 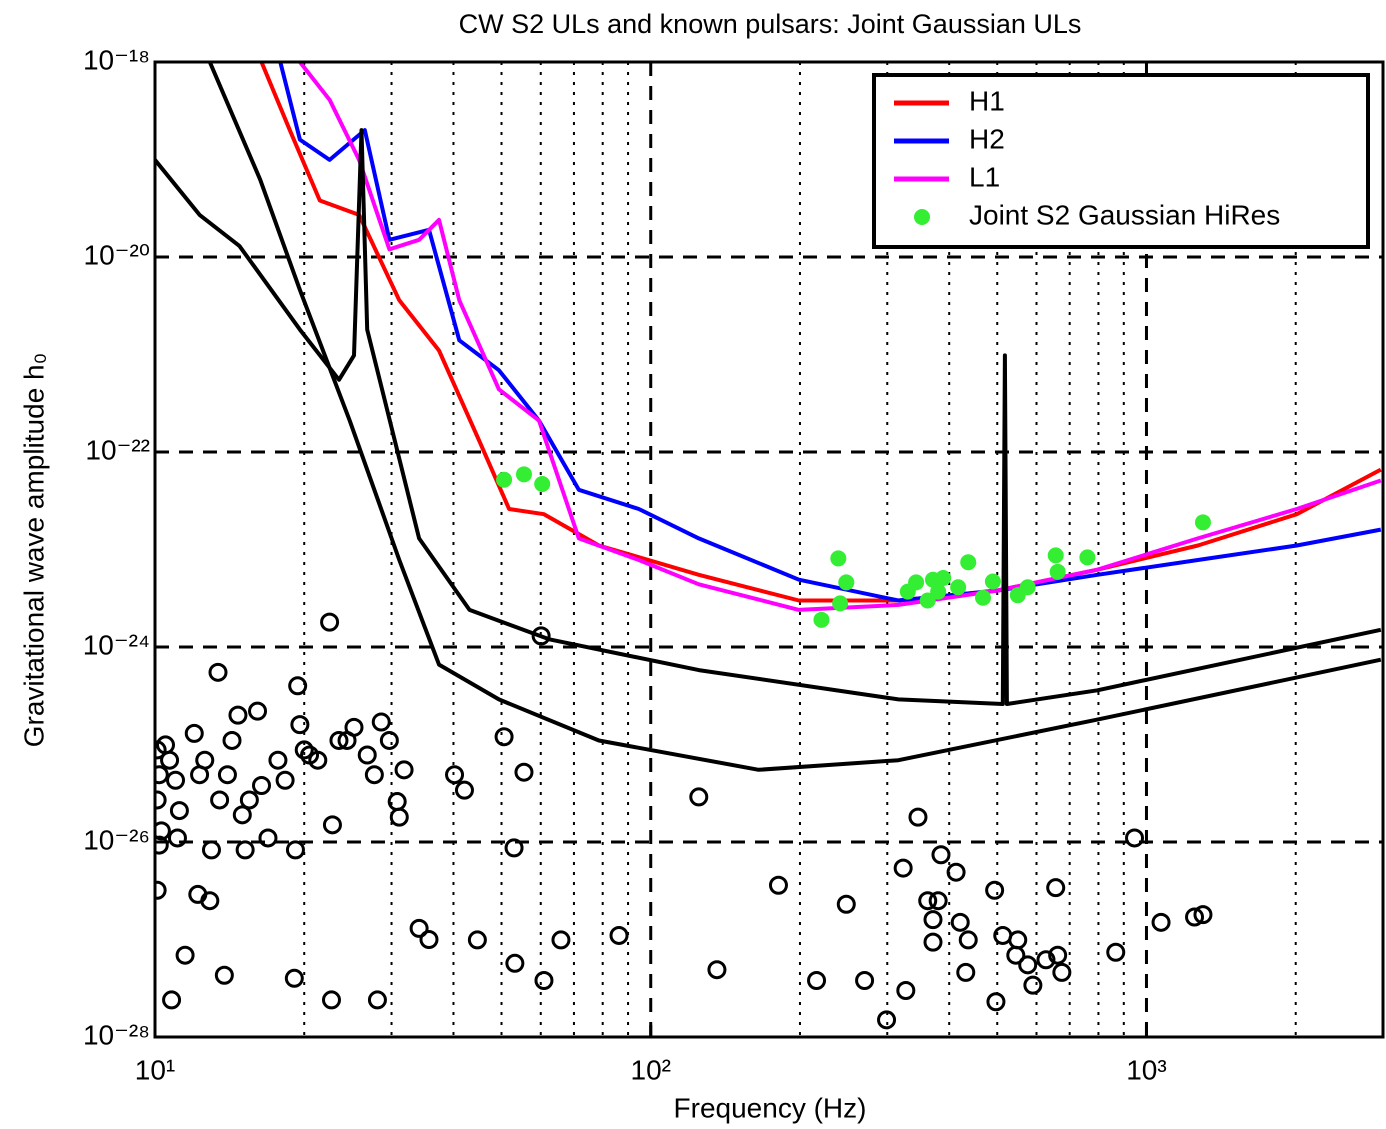 What do you see at coordinates (1121, 161) in the screenshot?
I see `legend-box` at bounding box center [1121, 161].